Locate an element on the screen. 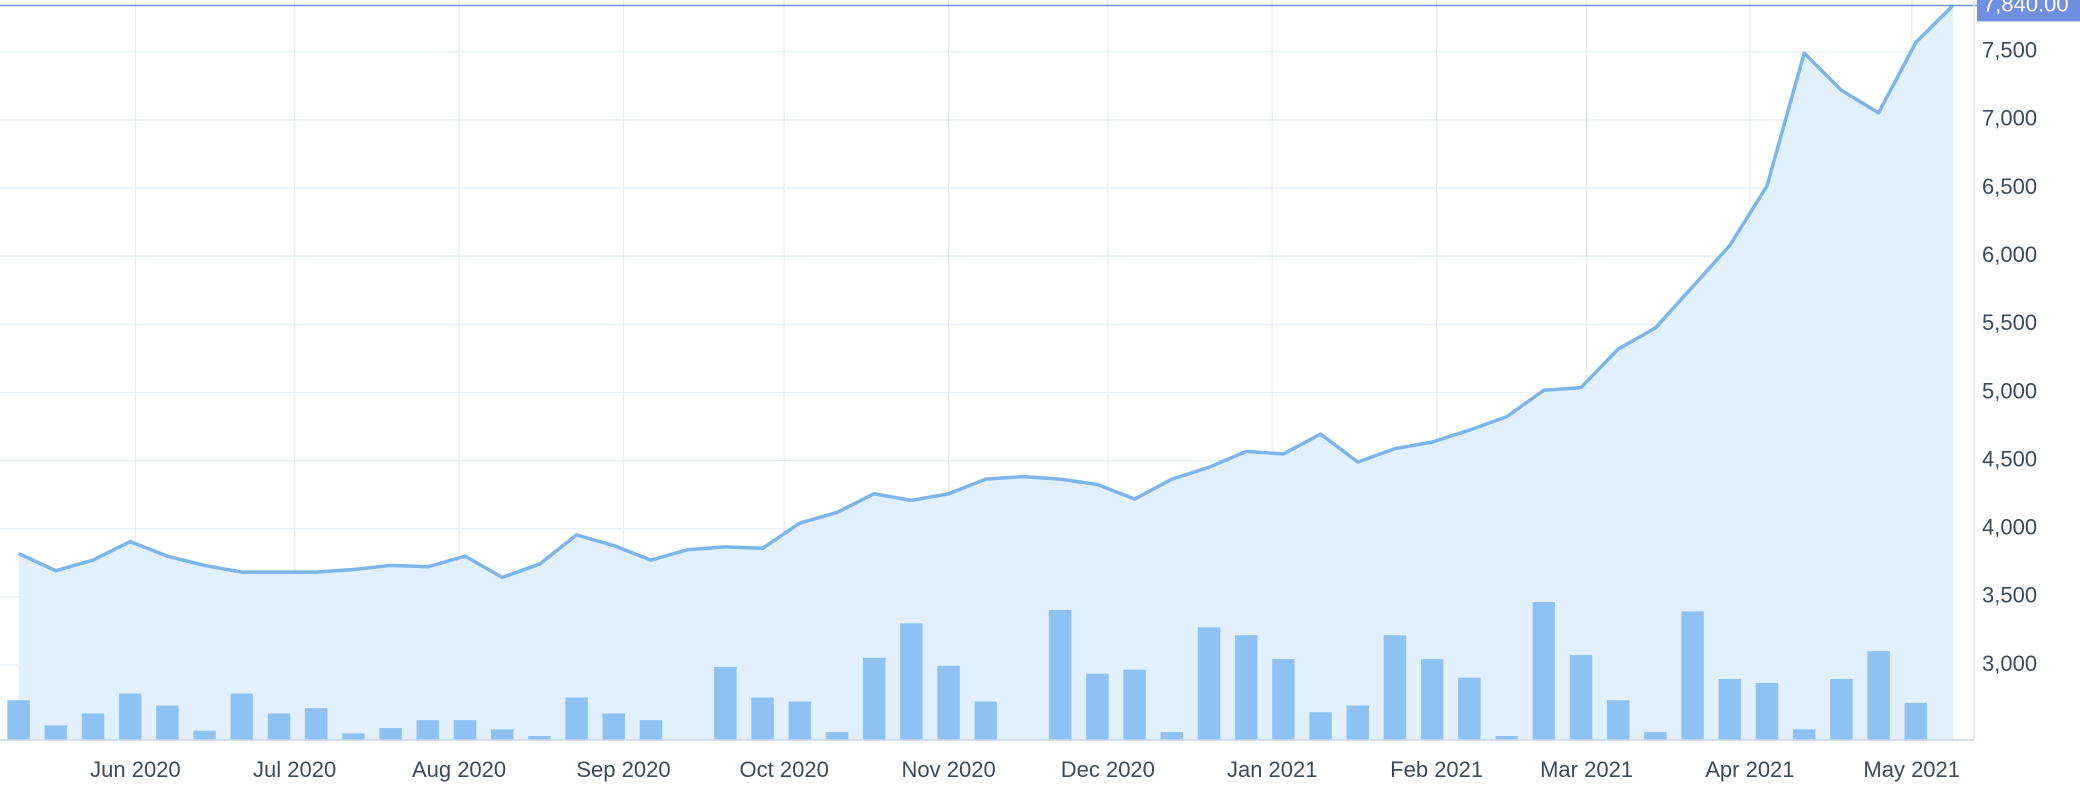 The image size is (2080, 800). y-tick-label: 7,500 is located at coordinates (2009, 50).